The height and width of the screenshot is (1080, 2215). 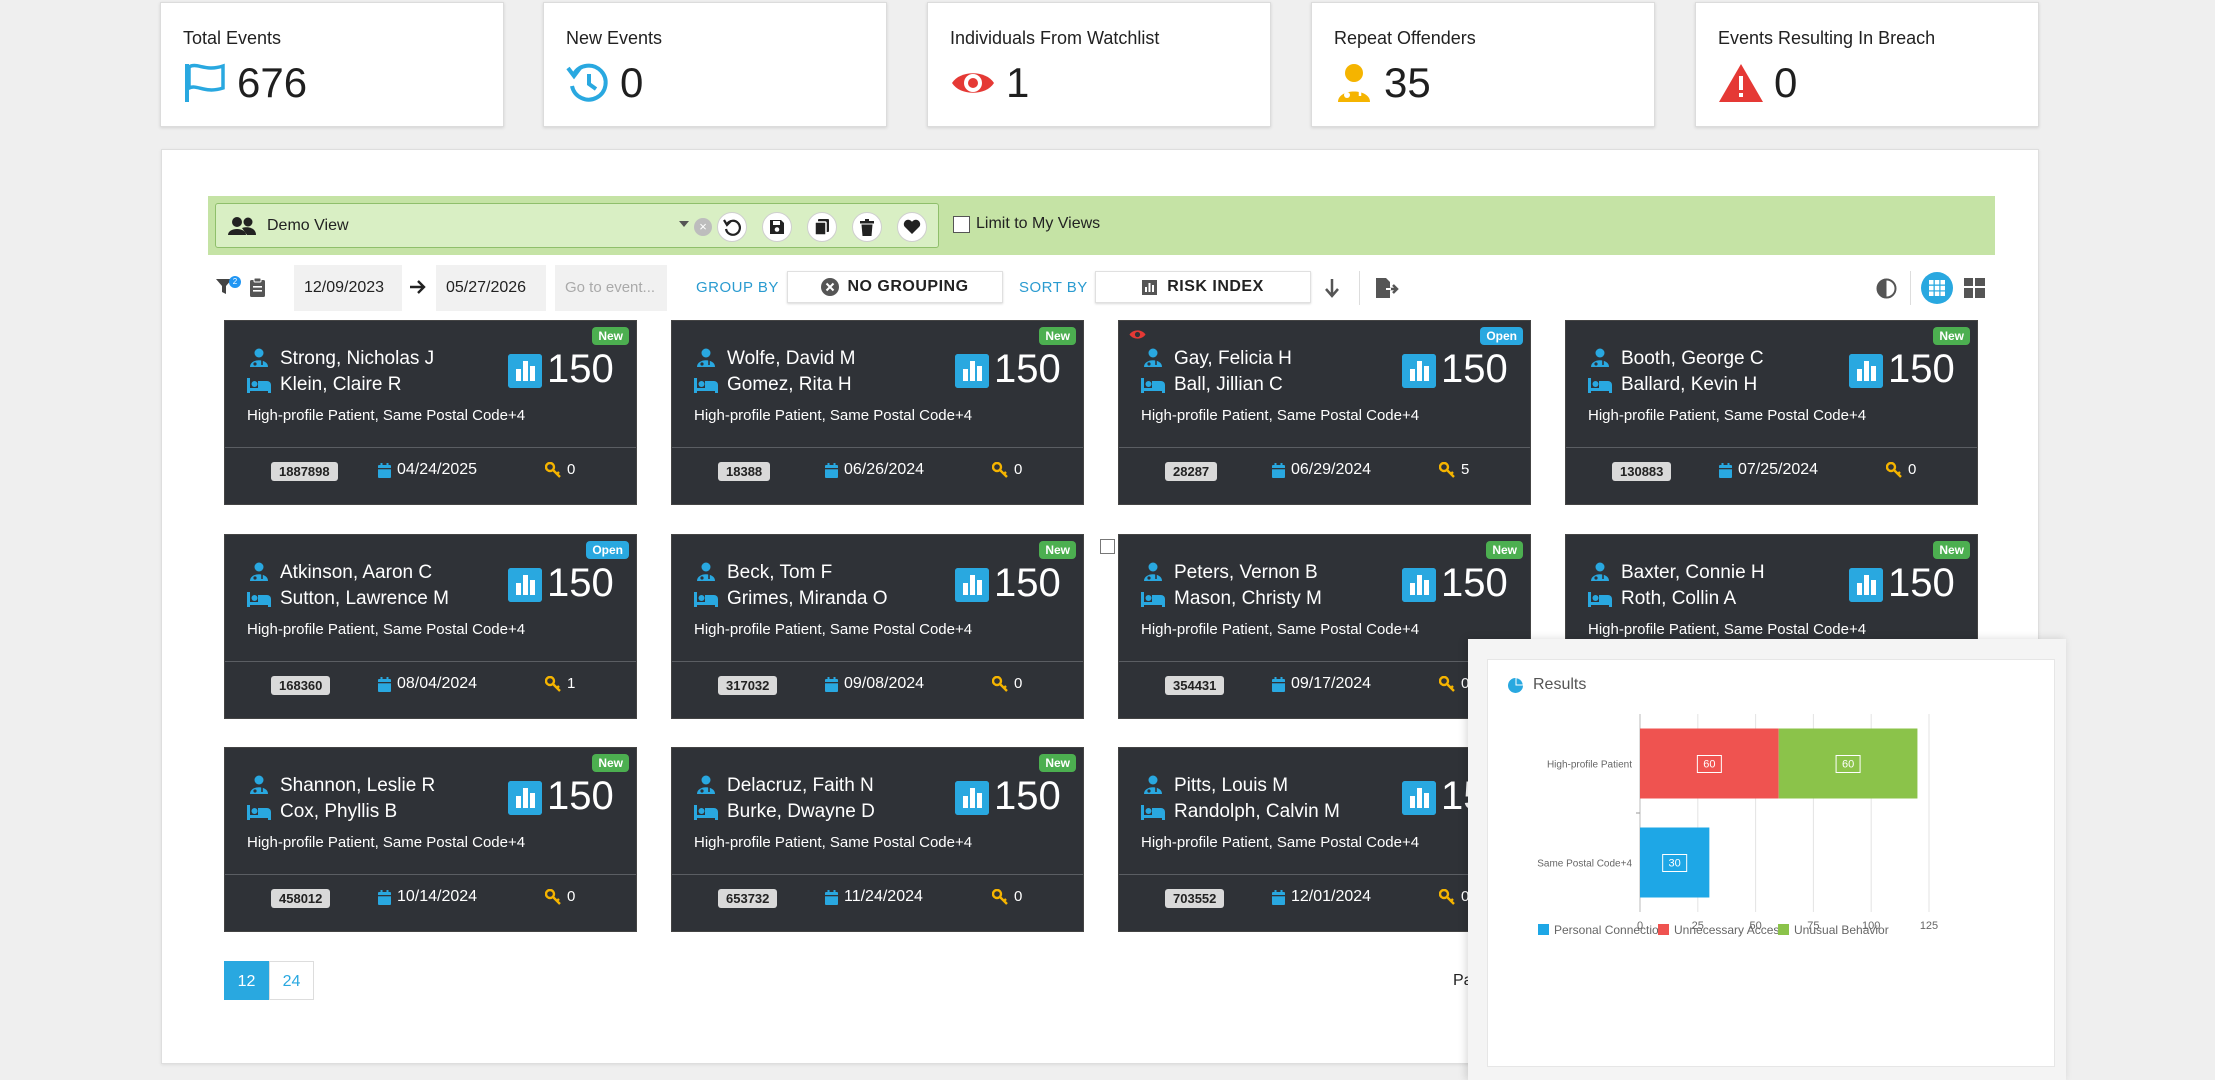 What do you see at coordinates (1107, 546) in the screenshot?
I see `select-checkbox` at bounding box center [1107, 546].